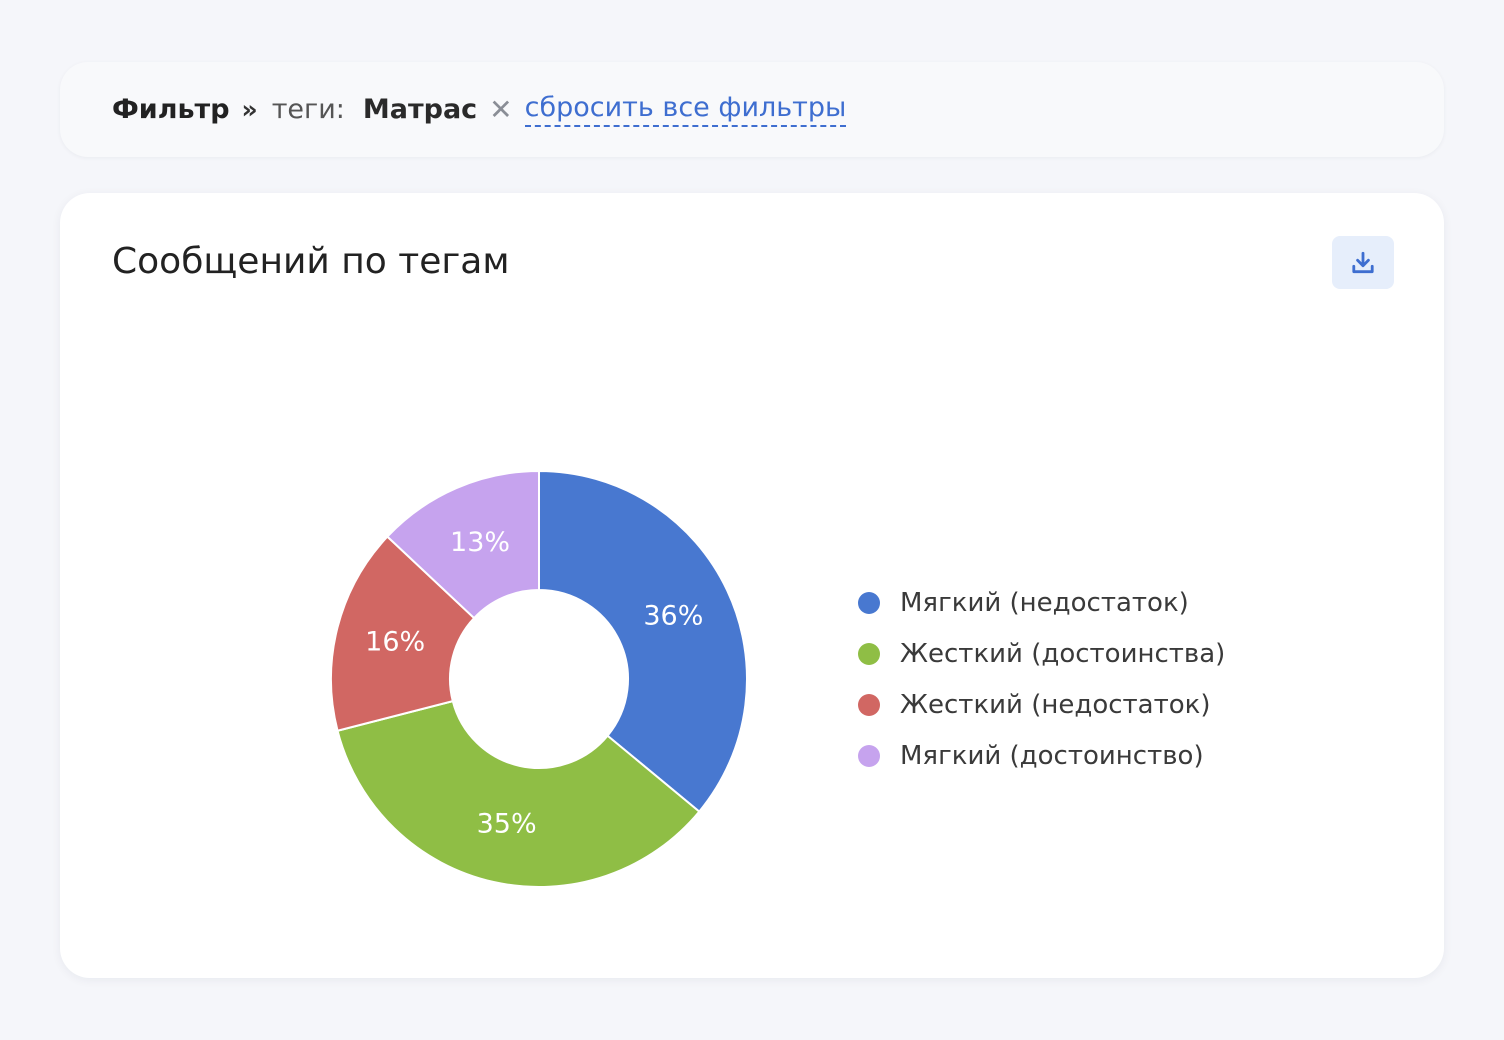  What do you see at coordinates (1063, 653) in the screenshot?
I see `legend-label: Жесткий (достоинства)` at bounding box center [1063, 653].